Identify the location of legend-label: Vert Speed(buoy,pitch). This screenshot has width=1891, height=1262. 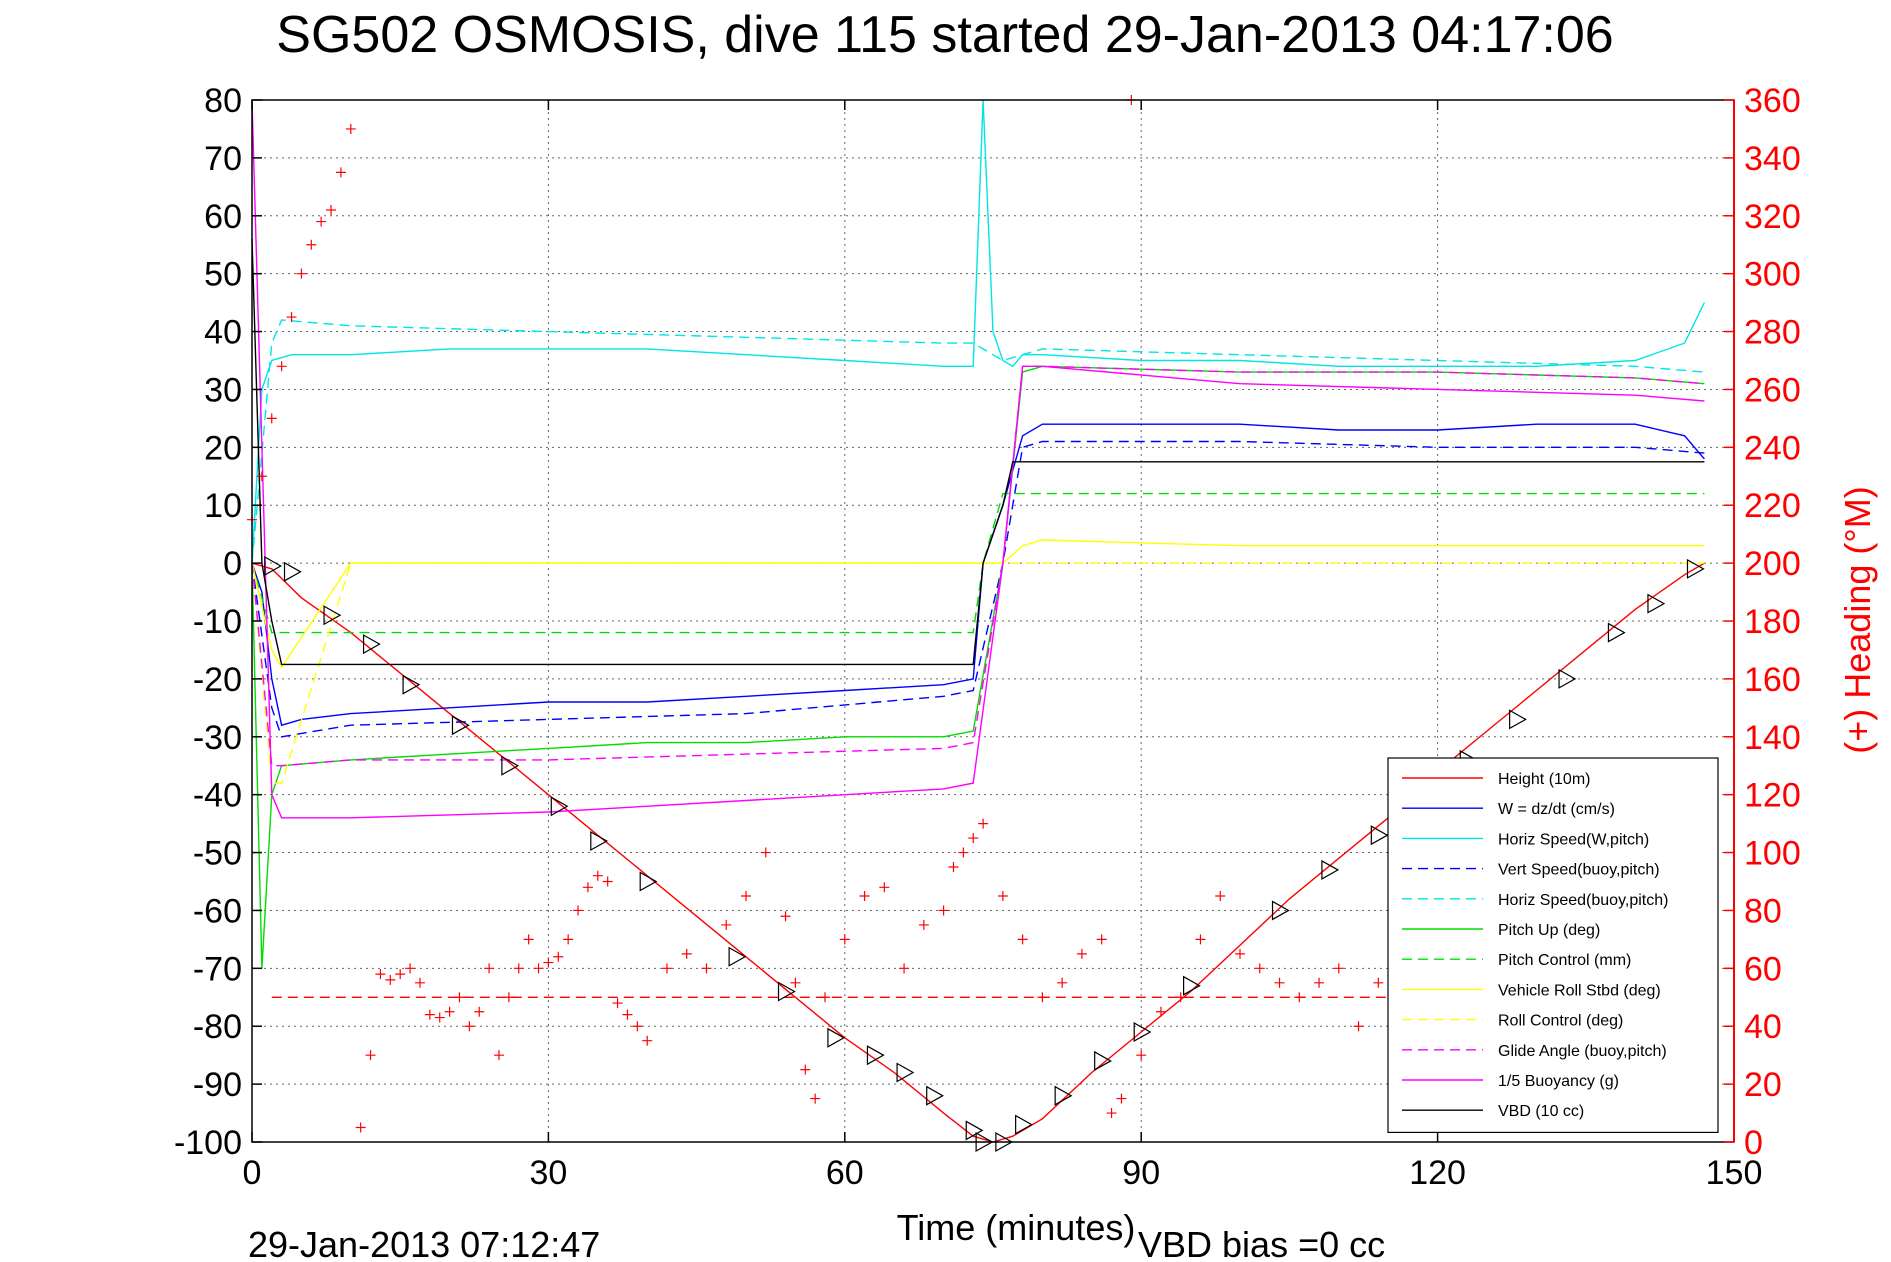
(1579, 870).